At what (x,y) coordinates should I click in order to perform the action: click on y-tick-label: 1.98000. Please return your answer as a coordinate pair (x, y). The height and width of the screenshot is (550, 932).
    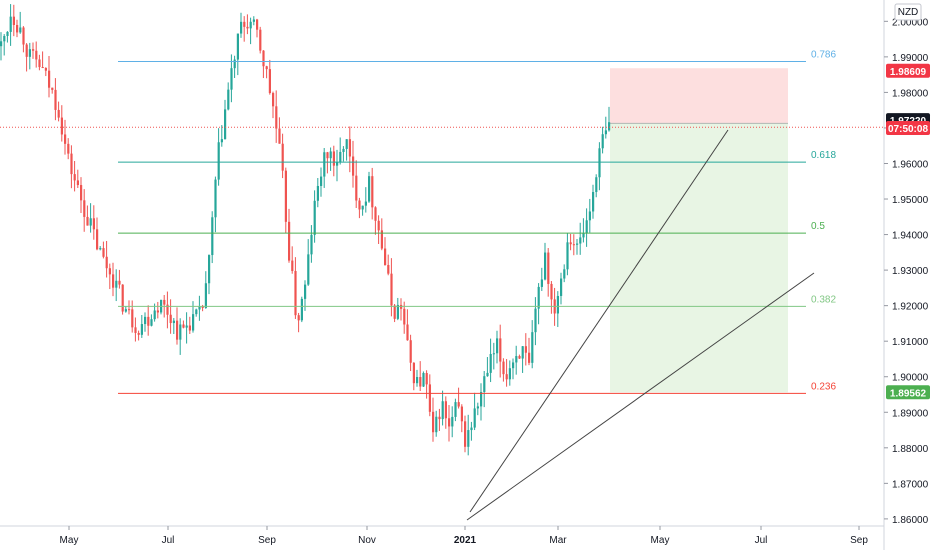
    Looking at the image, I should click on (910, 93).